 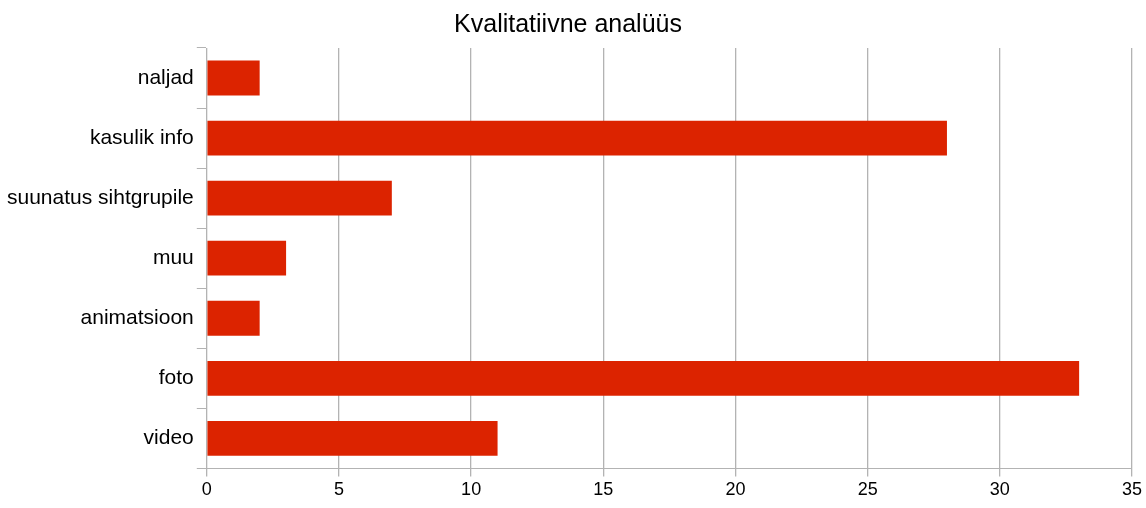 What do you see at coordinates (141, 136) in the screenshot?
I see `y-tick-label: kasulik info` at bounding box center [141, 136].